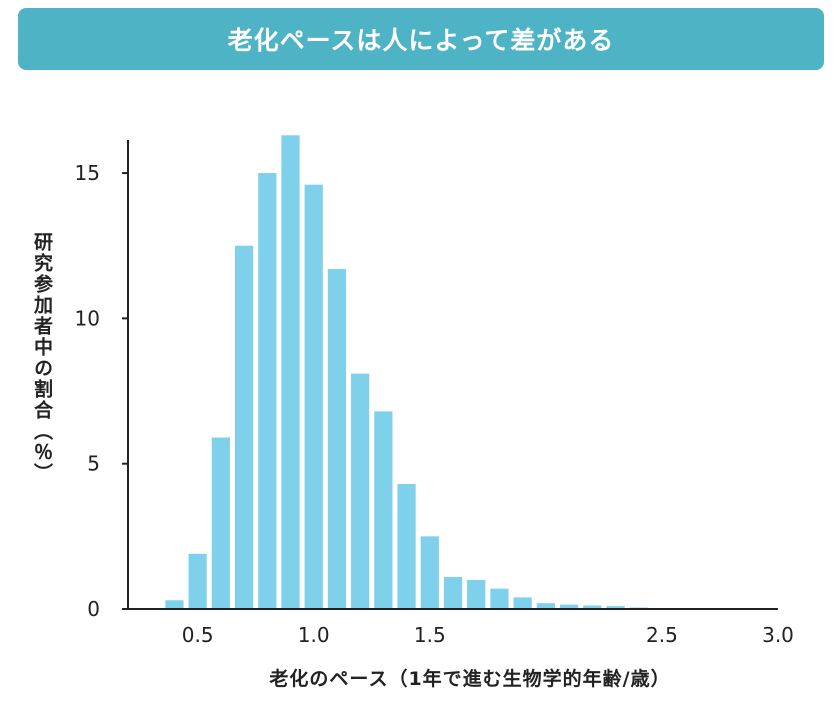  What do you see at coordinates (470, 679) in the screenshot?
I see `x-axis-label: 老化のペース（1年で進む生物学的年齢/歳）` at bounding box center [470, 679].